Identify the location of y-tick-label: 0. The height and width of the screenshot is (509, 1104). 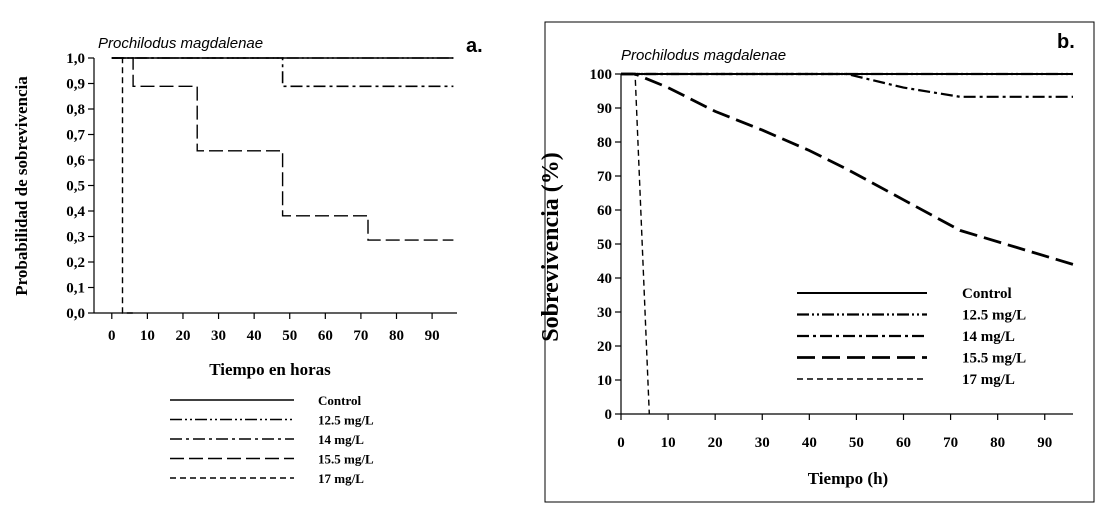
(609, 415).